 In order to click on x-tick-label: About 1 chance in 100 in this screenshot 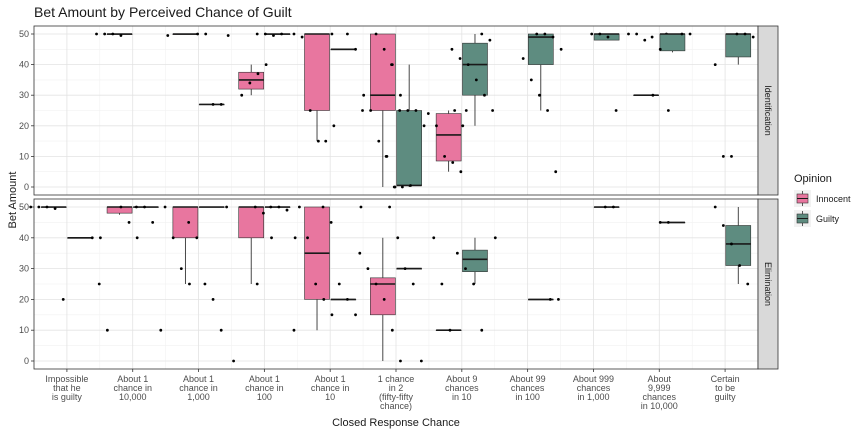, I will do `click(264, 388)`.